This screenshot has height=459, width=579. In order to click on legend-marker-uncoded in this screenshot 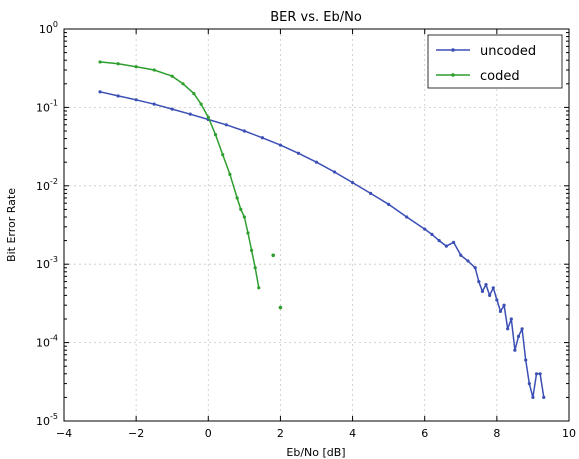, I will do `click(453, 50)`.